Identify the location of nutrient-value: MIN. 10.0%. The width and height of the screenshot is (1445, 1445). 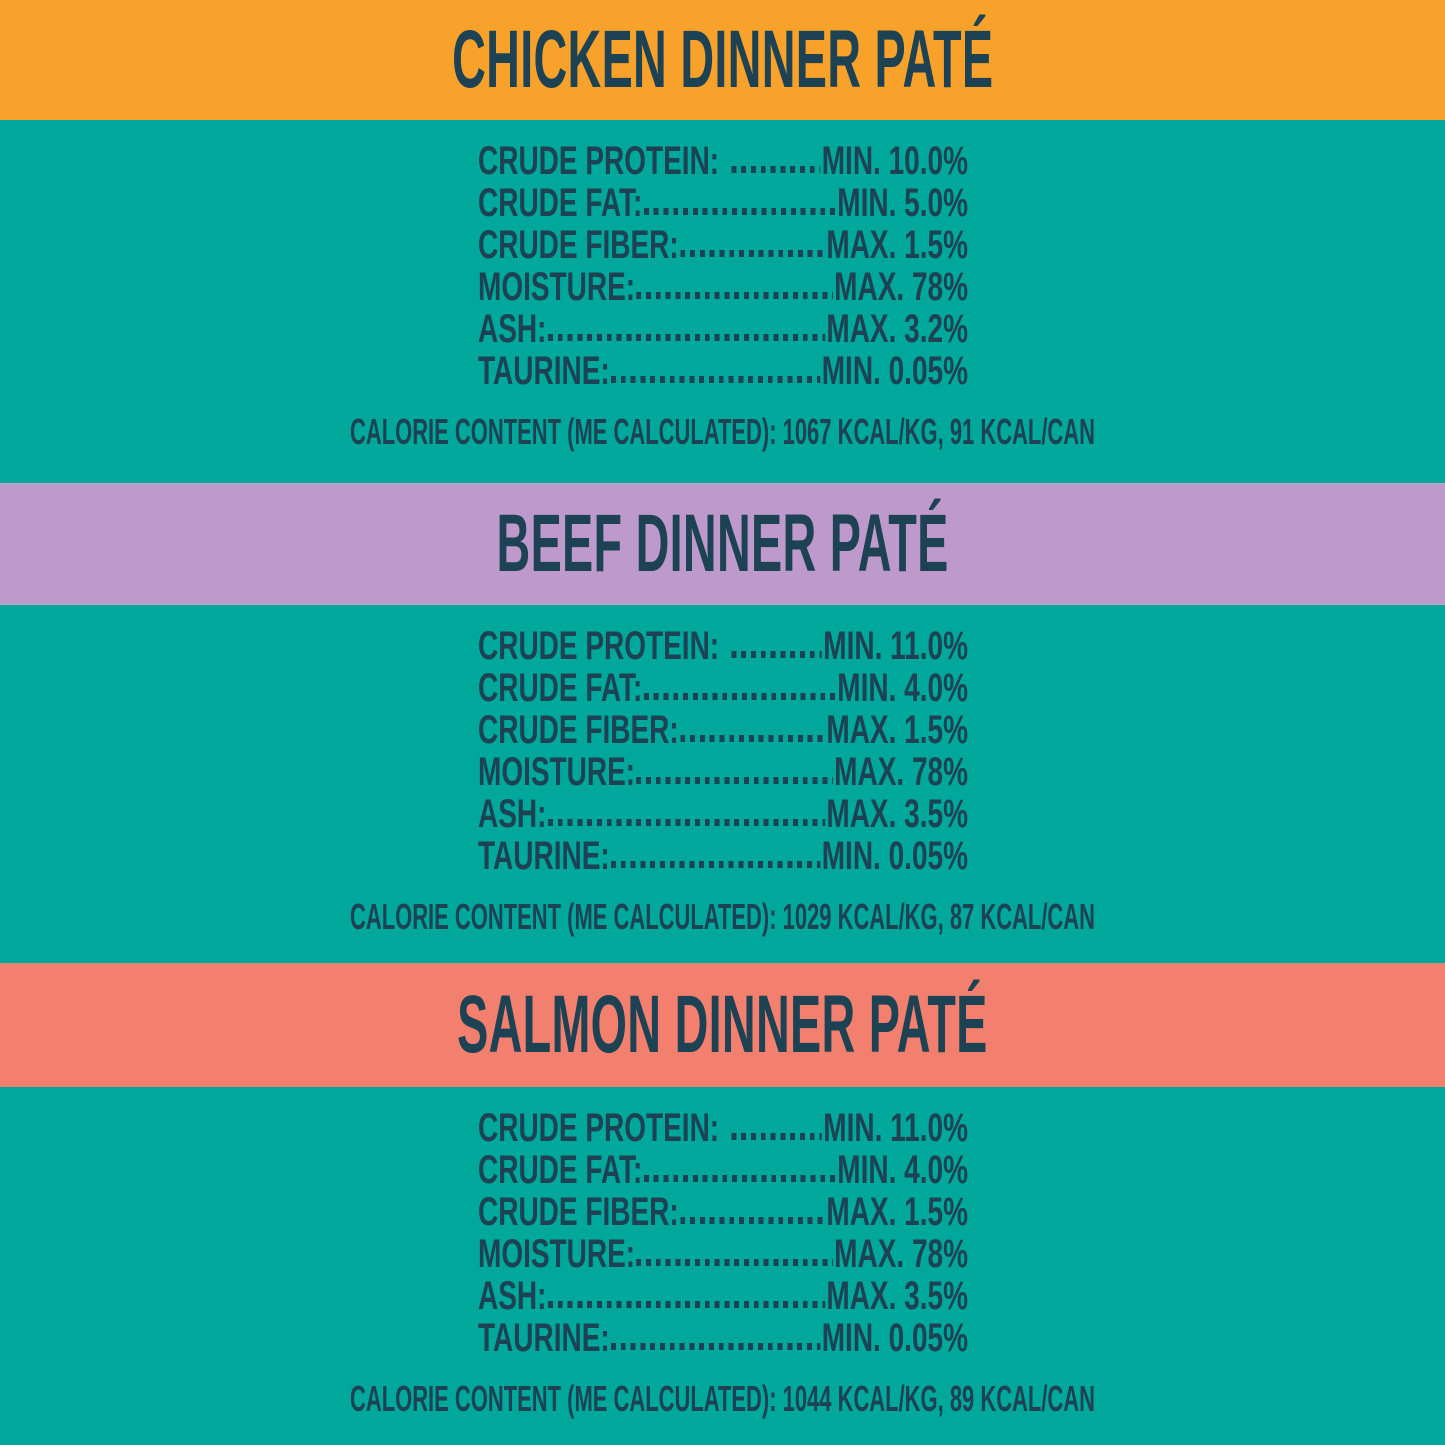
(894, 161).